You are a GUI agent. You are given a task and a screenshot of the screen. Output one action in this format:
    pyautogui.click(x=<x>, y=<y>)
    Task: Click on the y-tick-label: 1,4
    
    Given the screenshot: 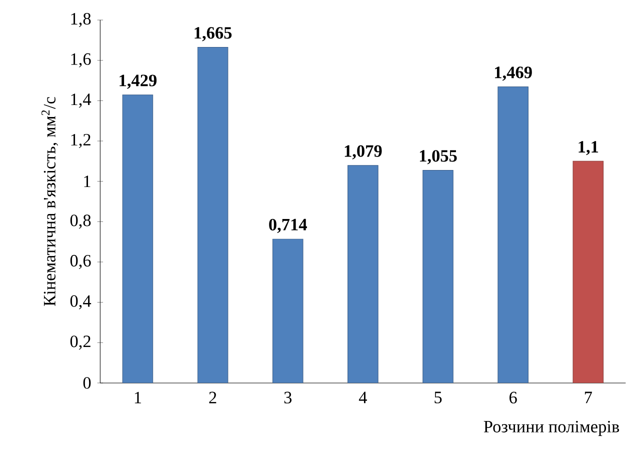 What is the action you would take?
    pyautogui.click(x=81, y=101)
    